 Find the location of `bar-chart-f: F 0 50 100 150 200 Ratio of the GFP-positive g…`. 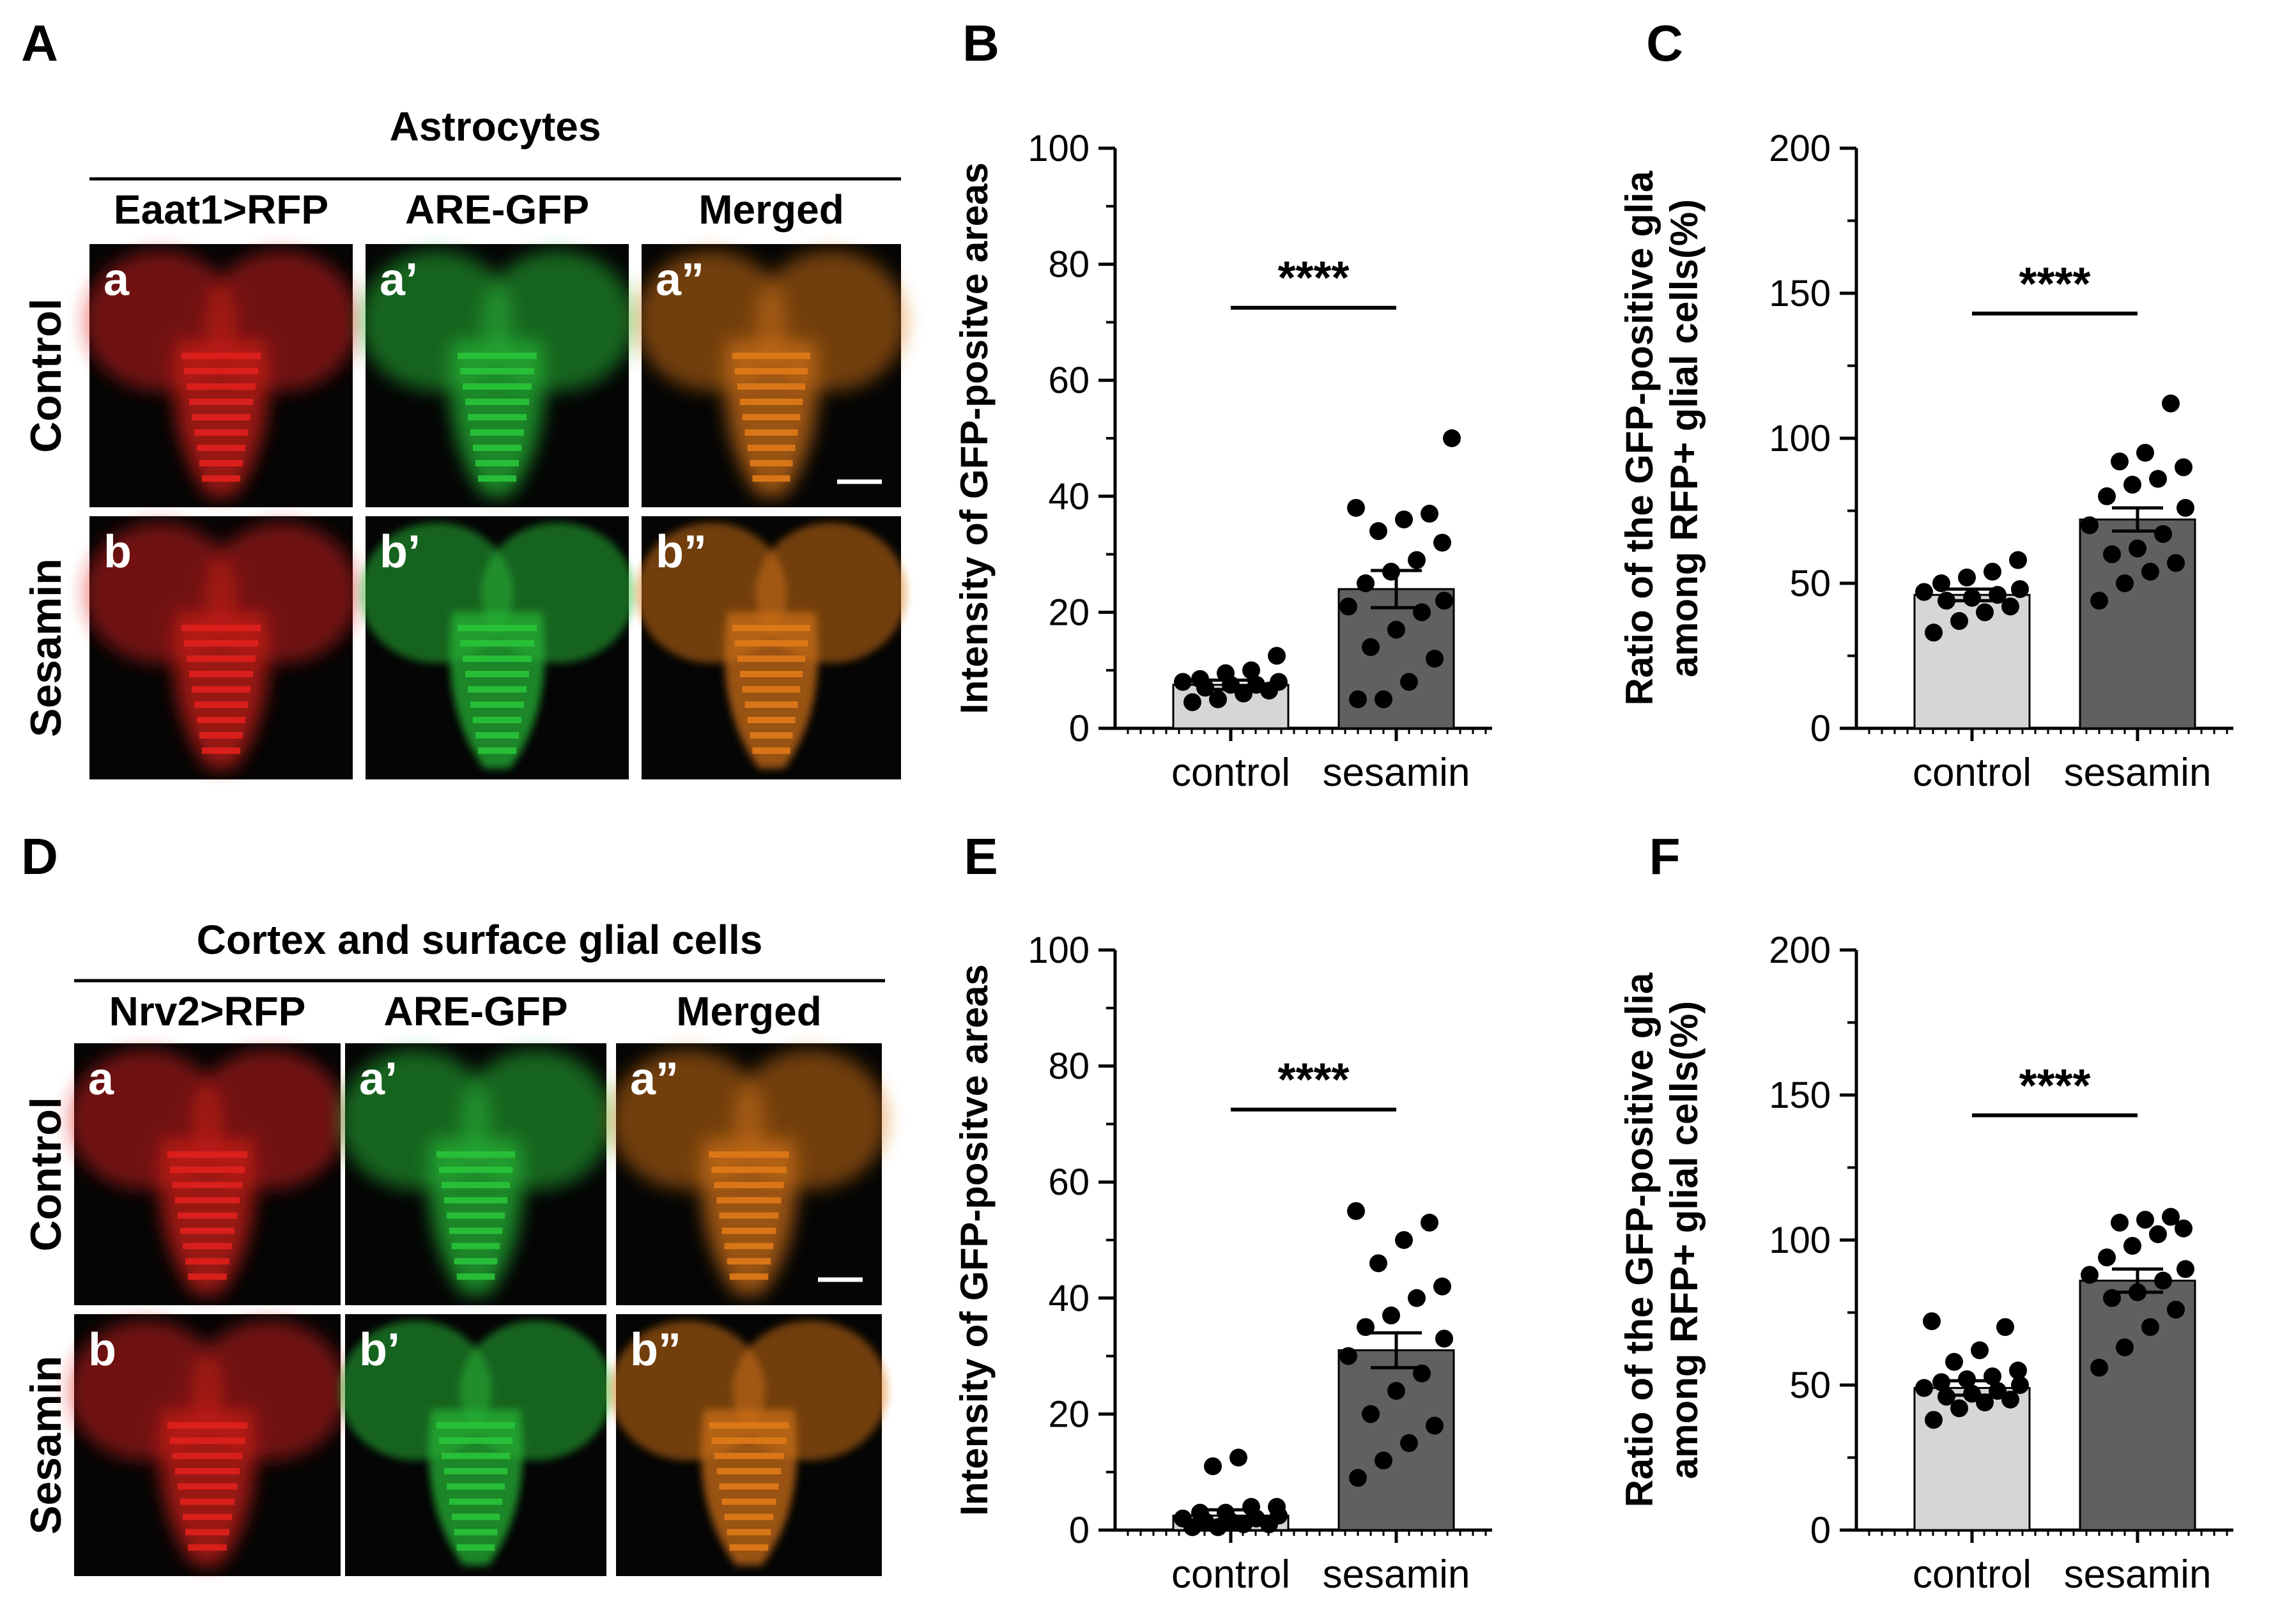

bar-chart-f: F 0 50 100 150 200 Ratio of the GFP-positive g… is located at coordinates (1925, 1212).